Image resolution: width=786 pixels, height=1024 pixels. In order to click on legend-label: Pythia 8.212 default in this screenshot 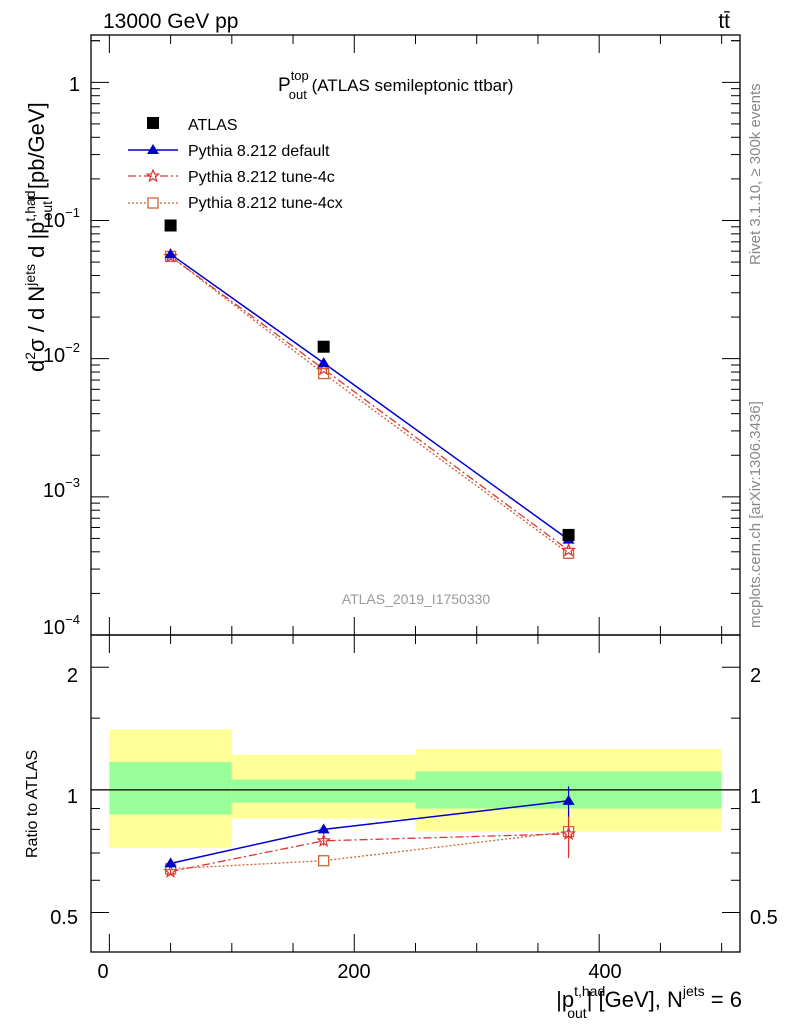, I will do `click(259, 151)`.